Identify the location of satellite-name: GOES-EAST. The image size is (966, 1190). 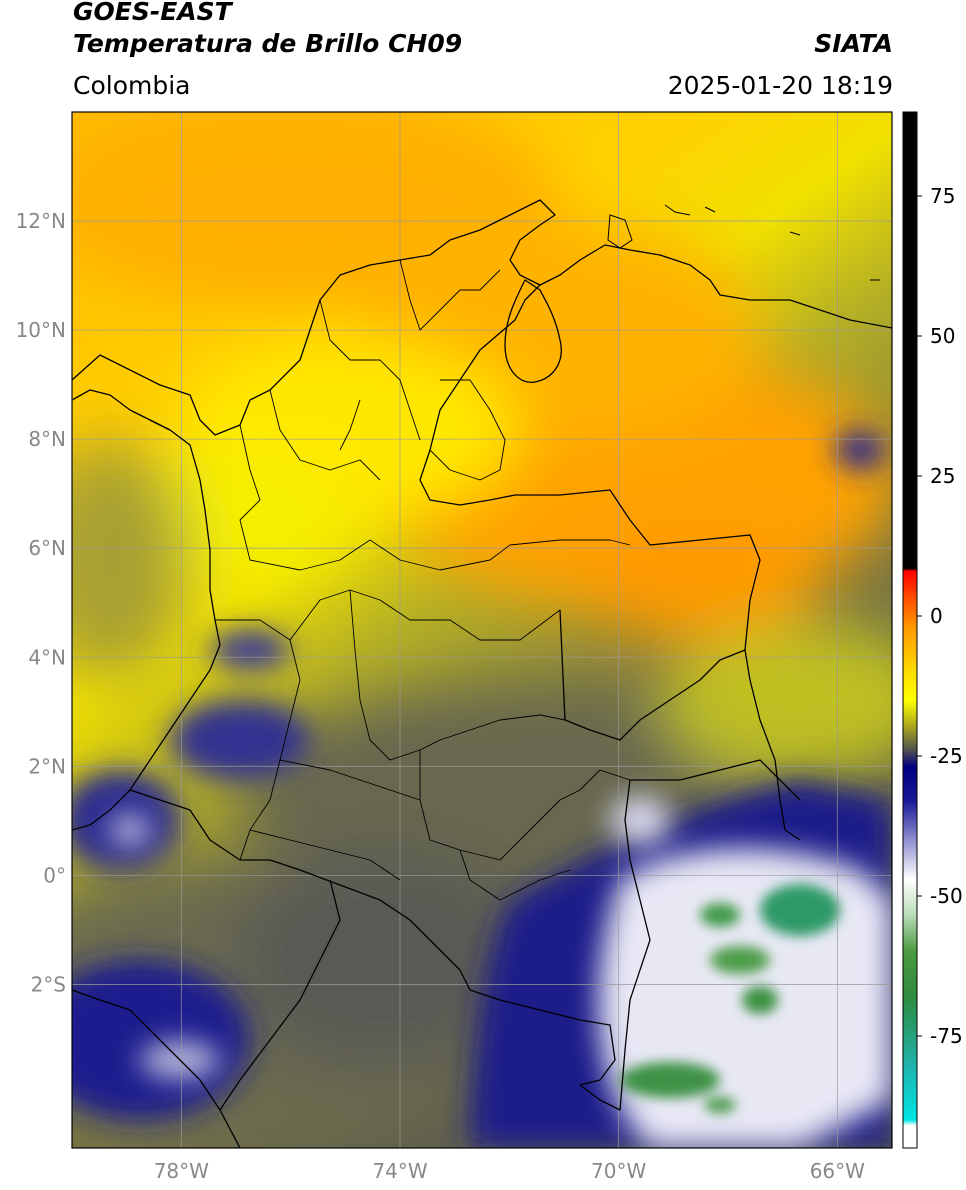
(152, 13).